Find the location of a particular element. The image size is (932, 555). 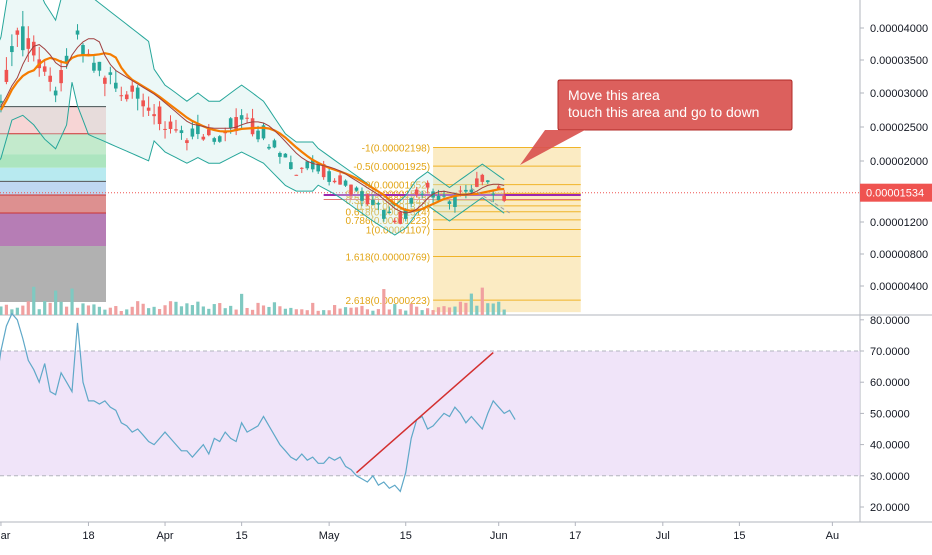

rsi-tick-label: 50.0000 is located at coordinates (890, 414).